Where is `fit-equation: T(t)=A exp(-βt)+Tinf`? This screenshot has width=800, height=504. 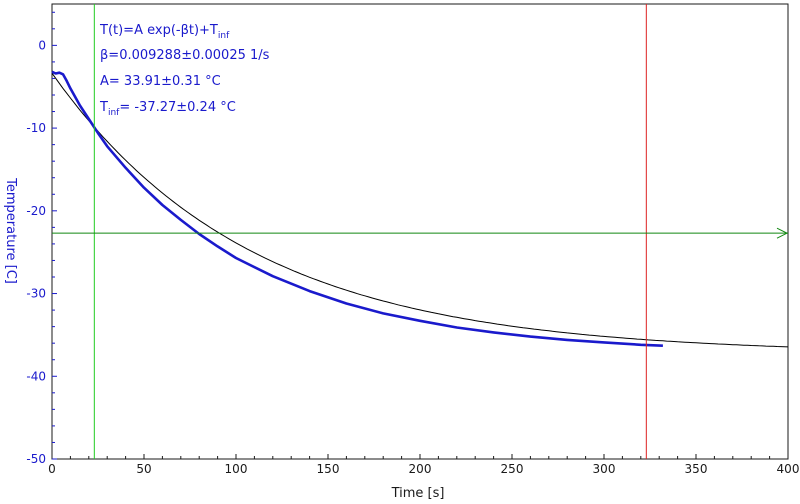 fit-equation: T(t)=A exp(-βt)+Tinf is located at coordinates (164, 32).